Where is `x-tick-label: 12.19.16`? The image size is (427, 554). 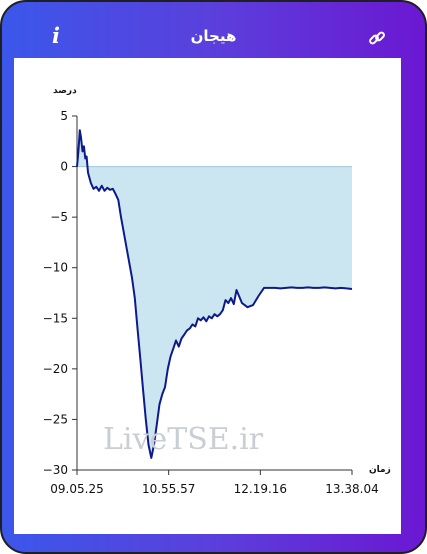 x-tick-label: 12.19.16 is located at coordinates (260, 489).